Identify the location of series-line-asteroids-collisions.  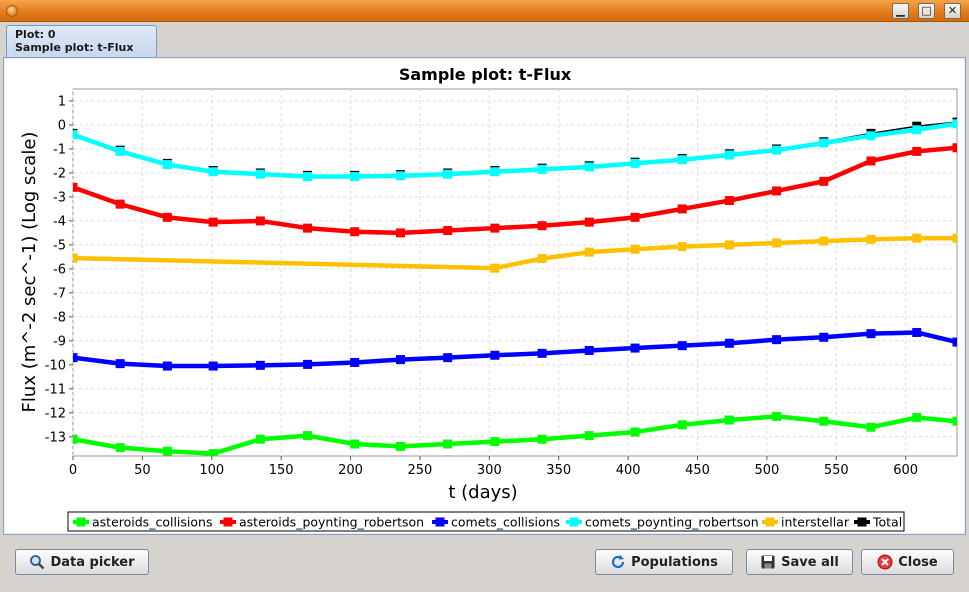
(515, 435).